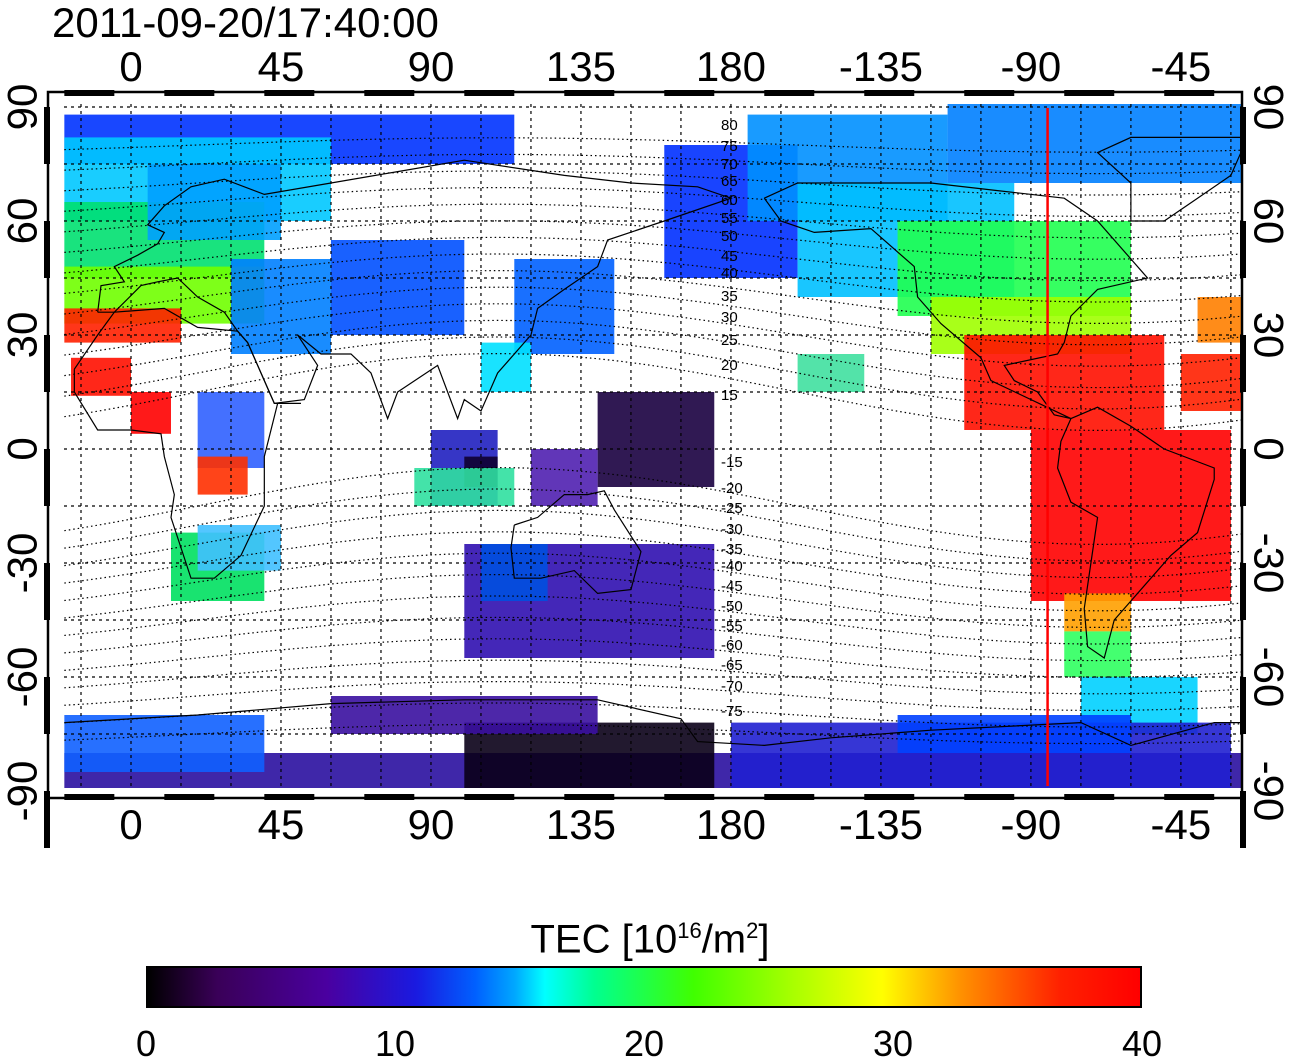  Describe the element at coordinates (732, 566) in the screenshot. I see `contour-label: -40` at that location.